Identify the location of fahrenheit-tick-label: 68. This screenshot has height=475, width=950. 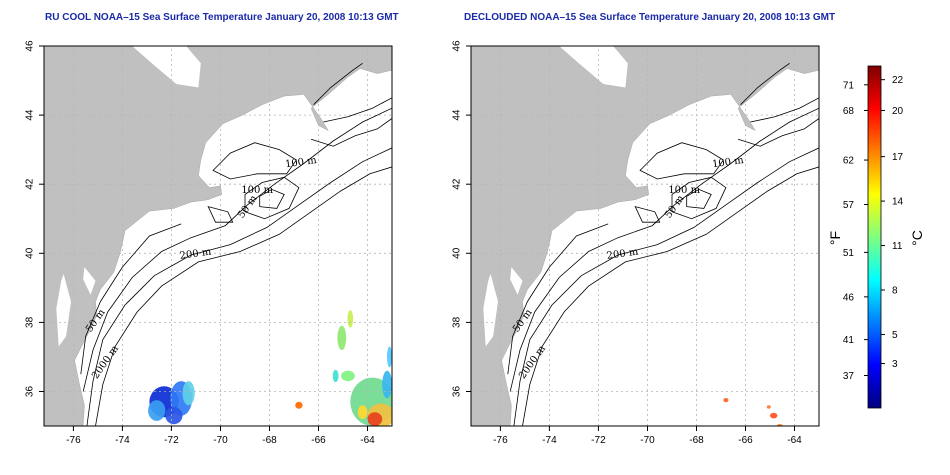
(849, 111).